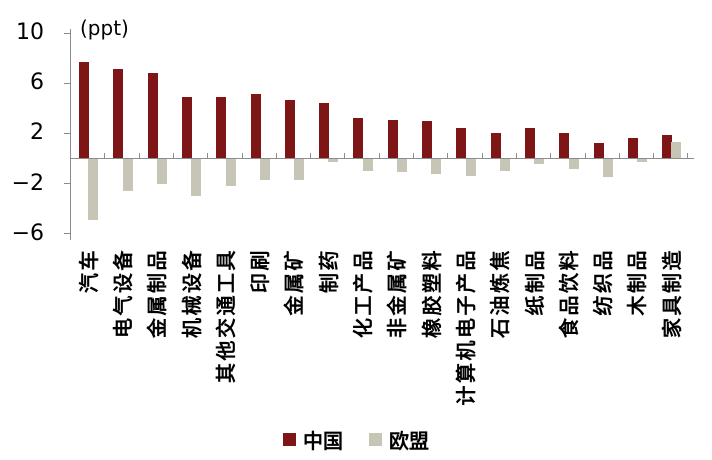 This screenshot has width=712, height=460. Describe the element at coordinates (37, 133) in the screenshot. I see `y-tick-label: 2` at that location.